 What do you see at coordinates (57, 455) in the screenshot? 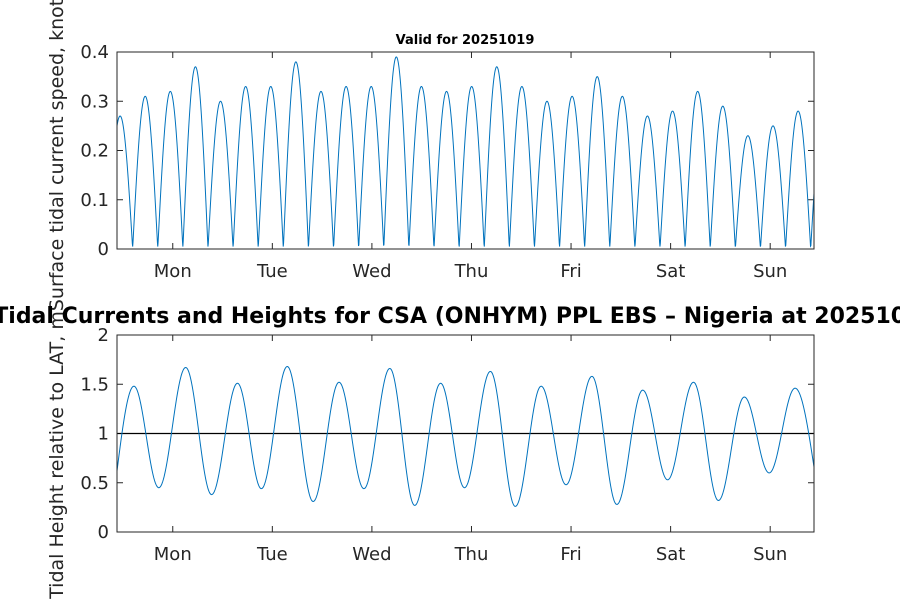
I see `height-axes-ylabel: Tidal Height relative to LAT, m` at bounding box center [57, 455].